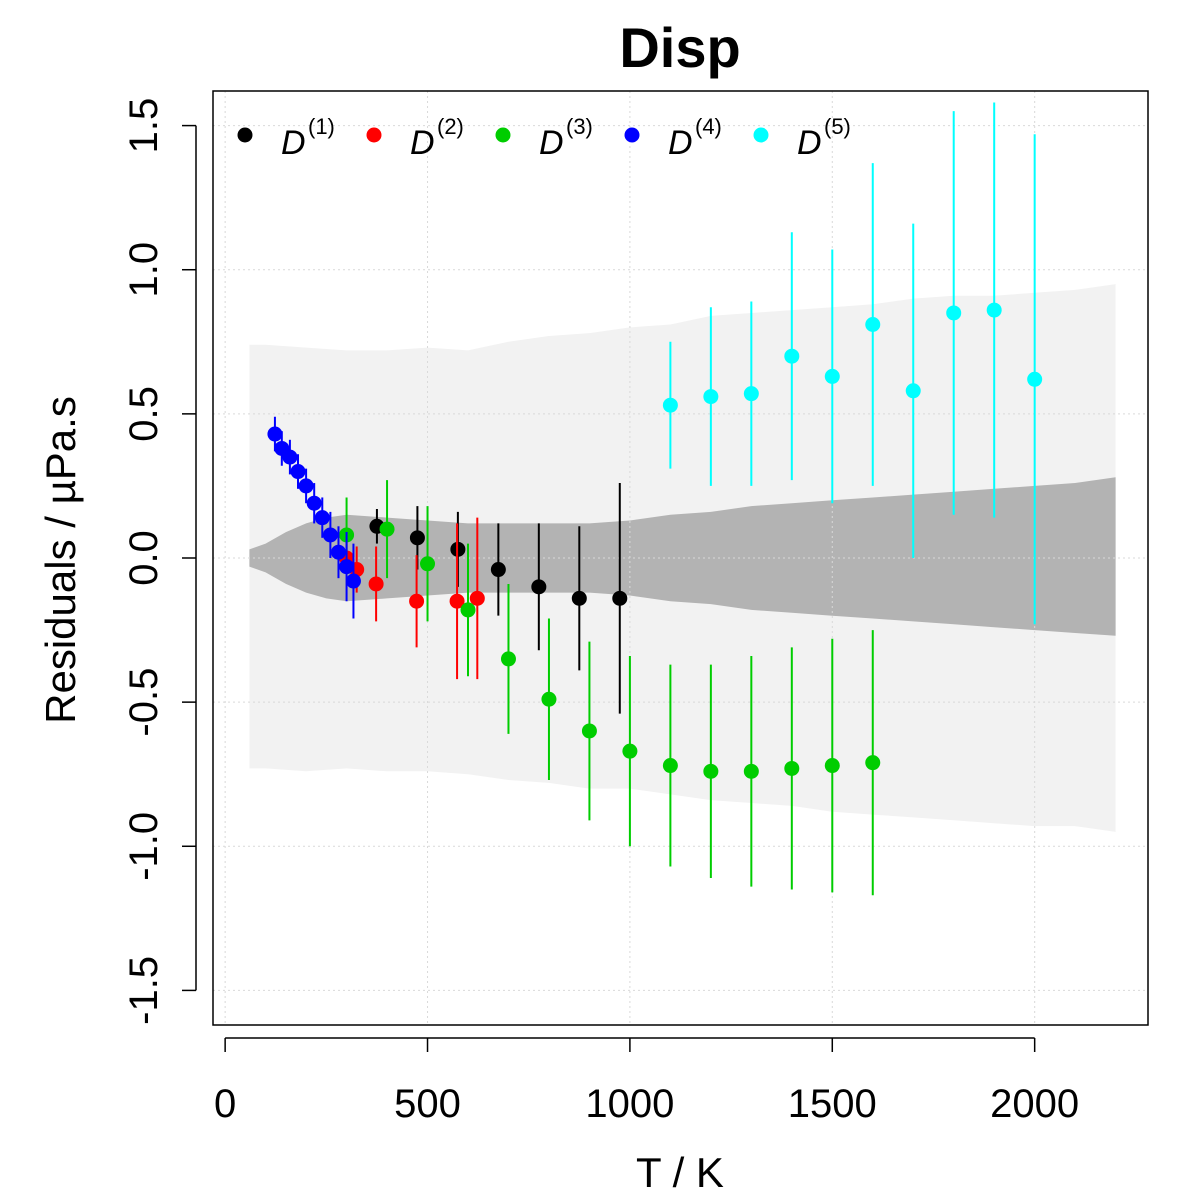  I want to click on legend-label-superscript: (5), so click(837, 126).